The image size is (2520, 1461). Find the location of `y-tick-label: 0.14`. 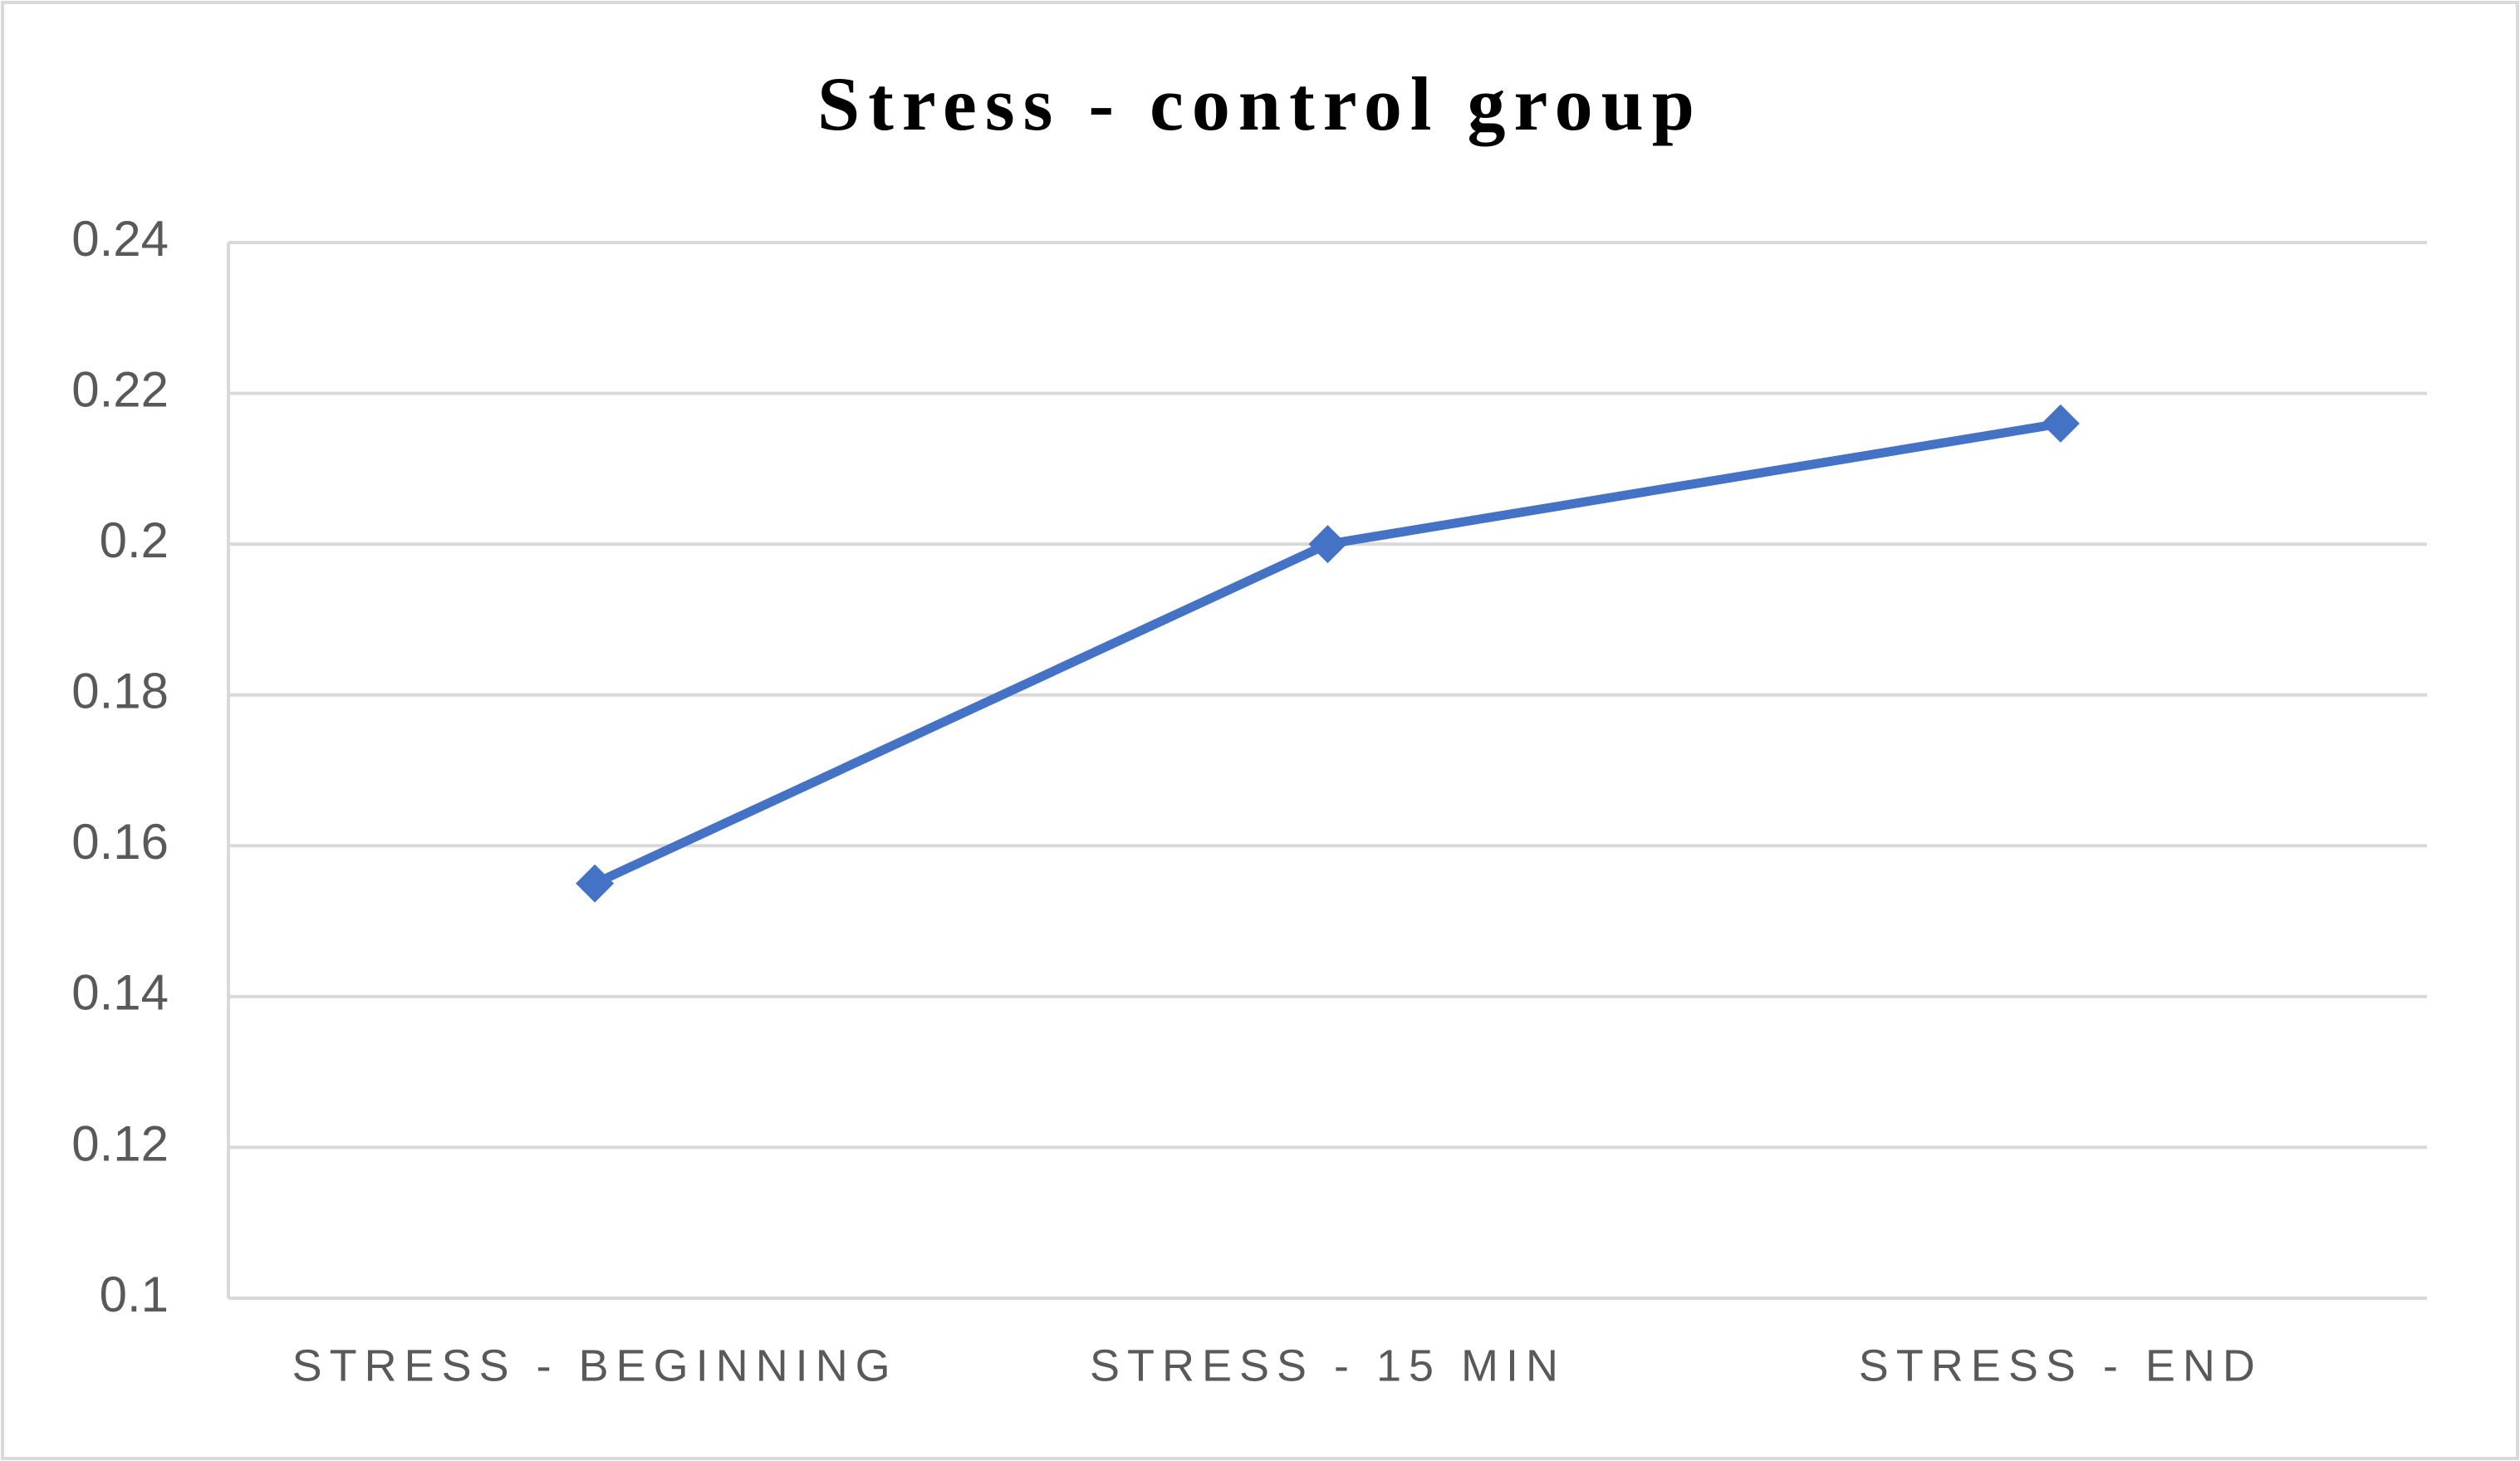

y-tick-label: 0.14 is located at coordinates (120, 993).